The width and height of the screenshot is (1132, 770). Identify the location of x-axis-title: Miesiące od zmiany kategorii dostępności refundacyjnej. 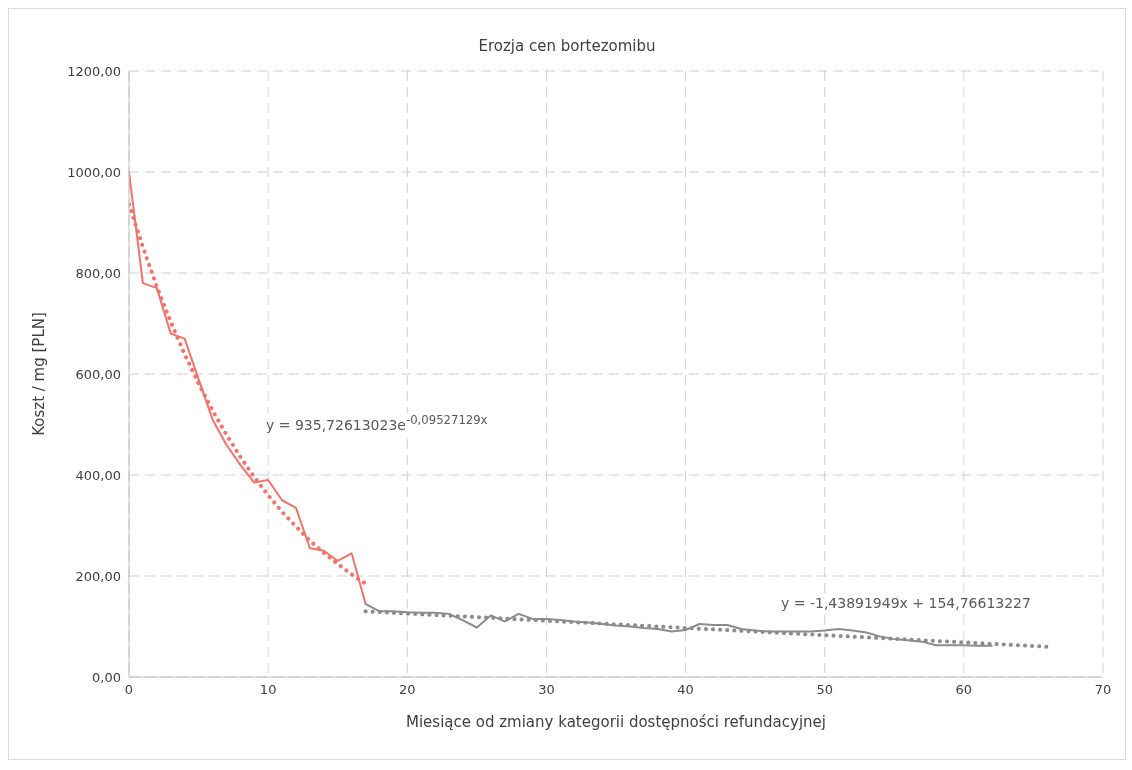
(616, 722).